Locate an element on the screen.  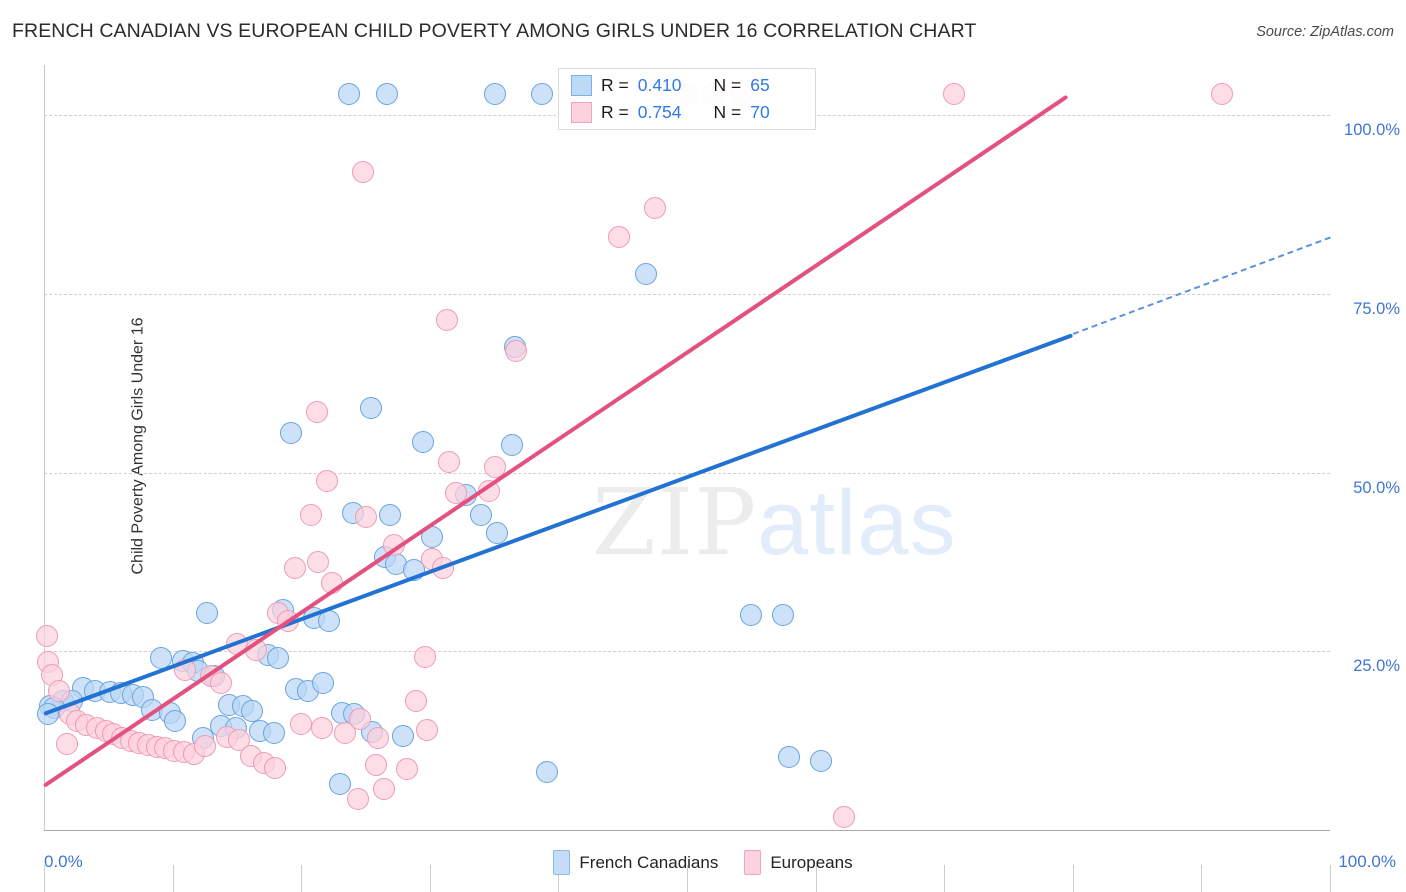
legend-r-label-eu: R = is located at coordinates (615, 112).